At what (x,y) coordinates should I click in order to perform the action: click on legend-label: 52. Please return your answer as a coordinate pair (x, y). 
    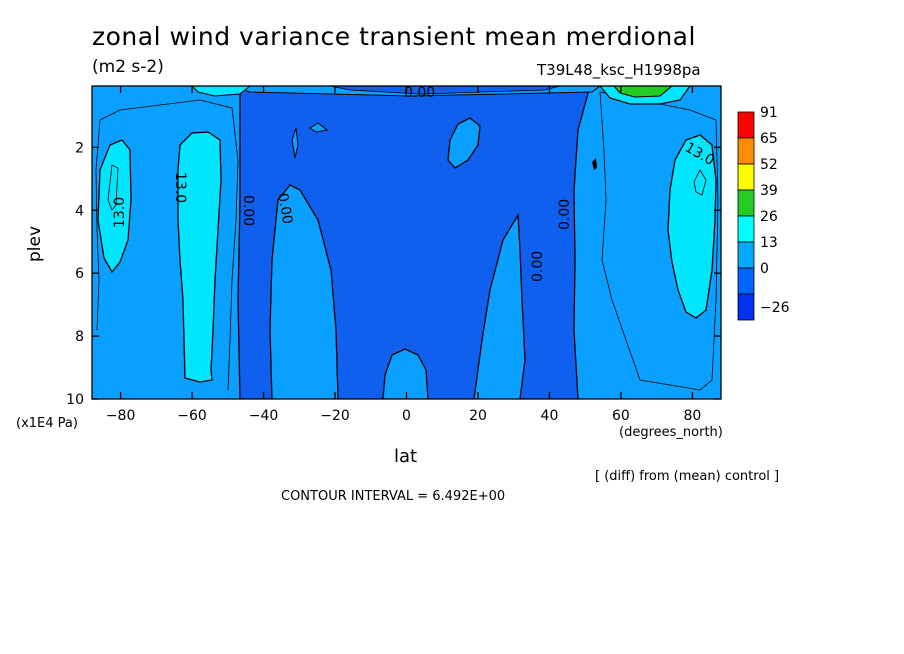
    Looking at the image, I should click on (769, 165).